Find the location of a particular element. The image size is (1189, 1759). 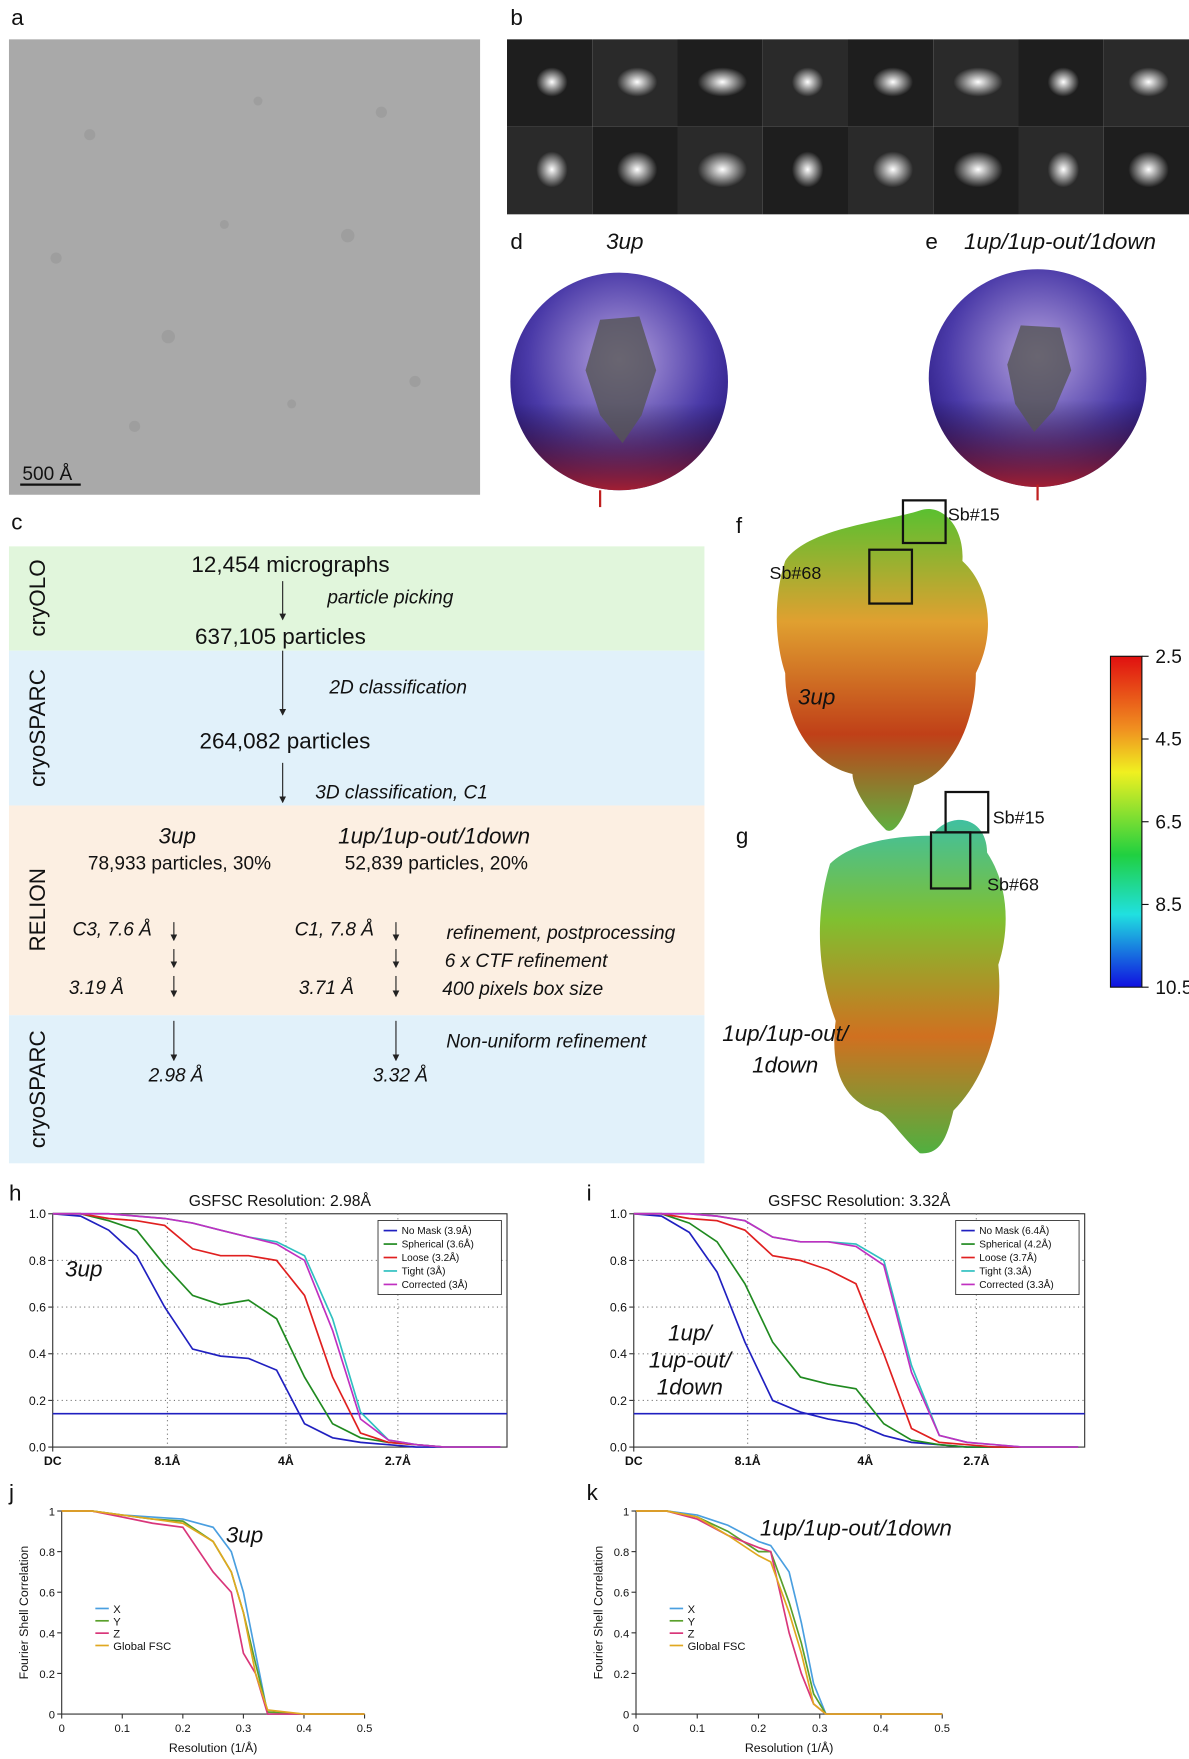

x-tick-label: 0.3 is located at coordinates (244, 1729).